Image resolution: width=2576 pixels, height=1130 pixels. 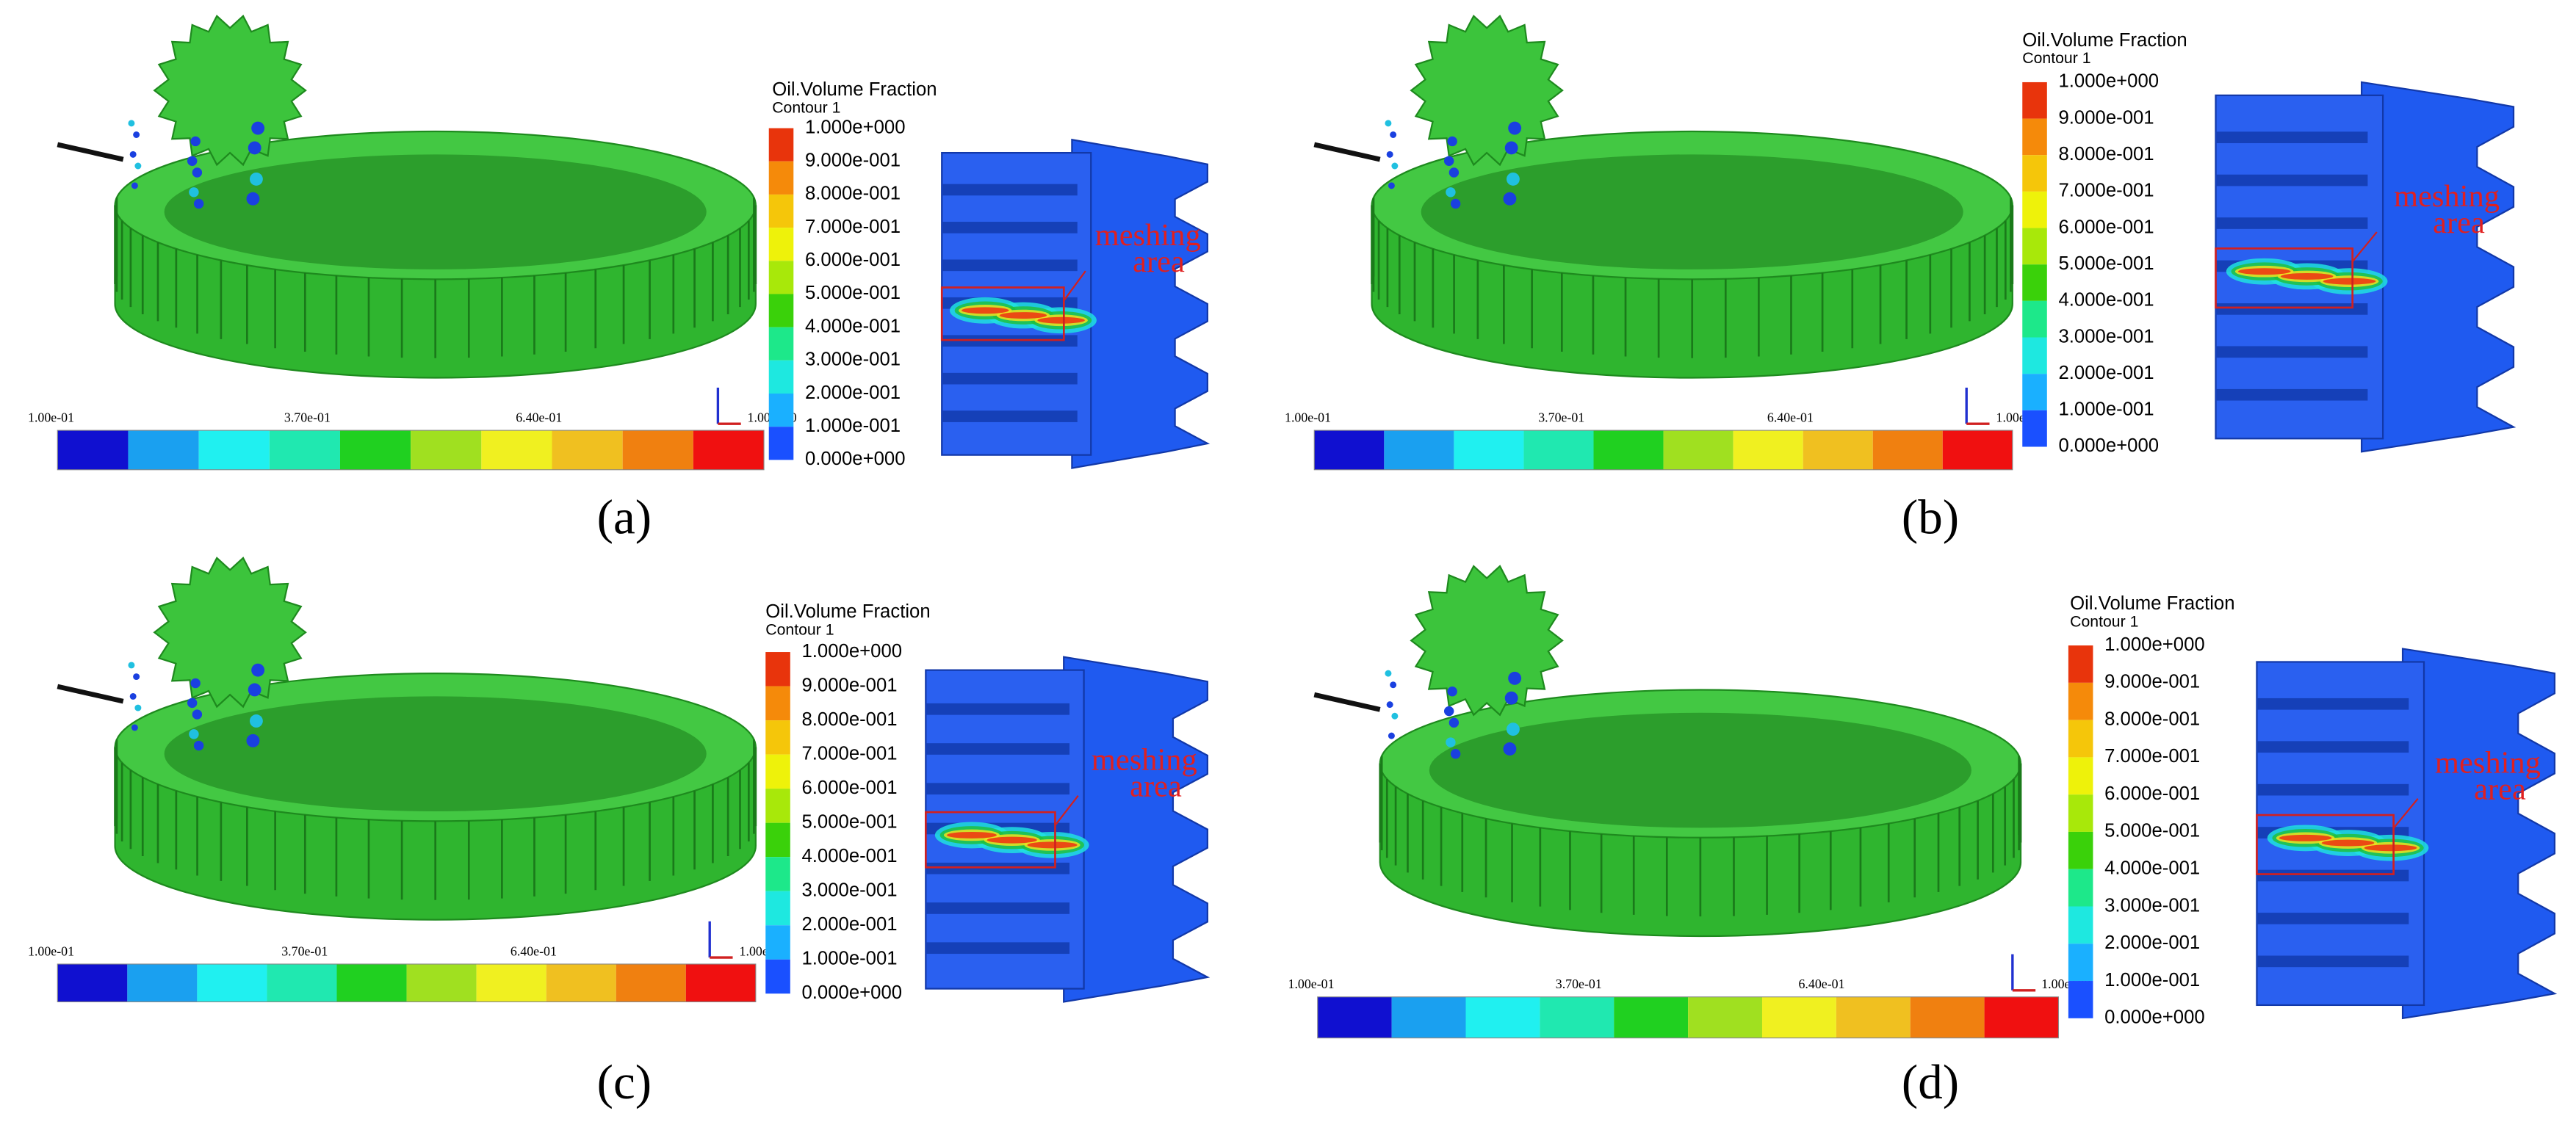 I want to click on ring-gear-inner, so click(x=435, y=753).